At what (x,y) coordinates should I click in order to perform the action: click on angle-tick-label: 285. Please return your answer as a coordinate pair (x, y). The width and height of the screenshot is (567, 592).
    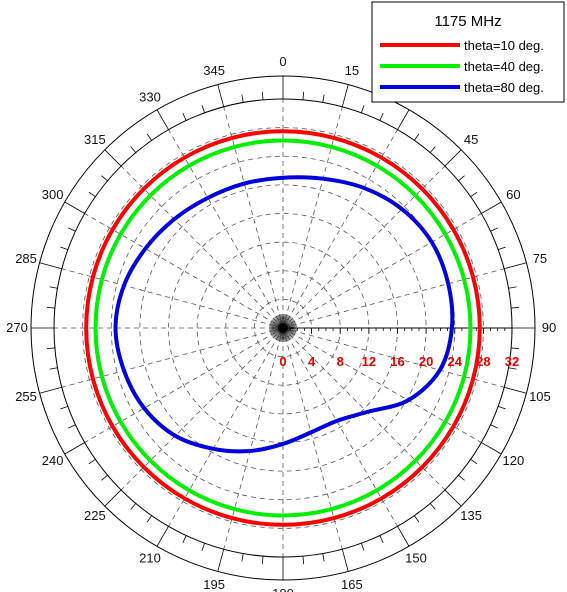
    Looking at the image, I should click on (26, 258).